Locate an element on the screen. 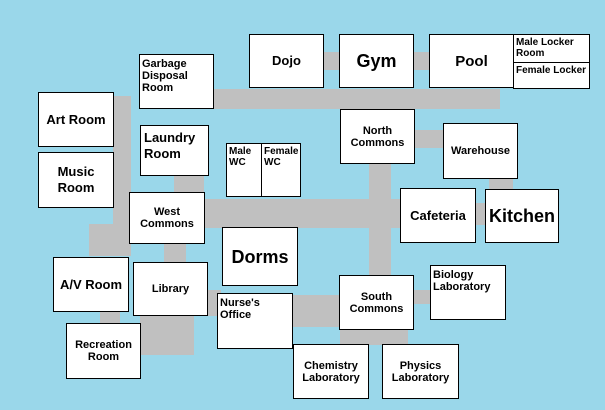 This screenshot has width=605, height=410. corridor-laundry-westcommons is located at coordinates (189, 184).